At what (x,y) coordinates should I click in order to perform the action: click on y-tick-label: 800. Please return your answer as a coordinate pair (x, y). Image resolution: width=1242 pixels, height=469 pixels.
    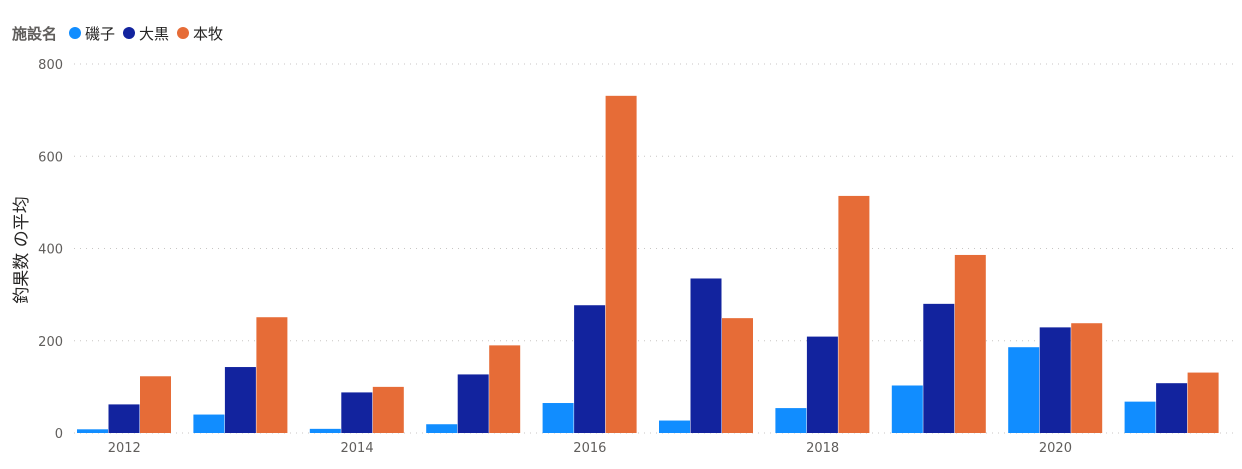
    Looking at the image, I should click on (50, 65).